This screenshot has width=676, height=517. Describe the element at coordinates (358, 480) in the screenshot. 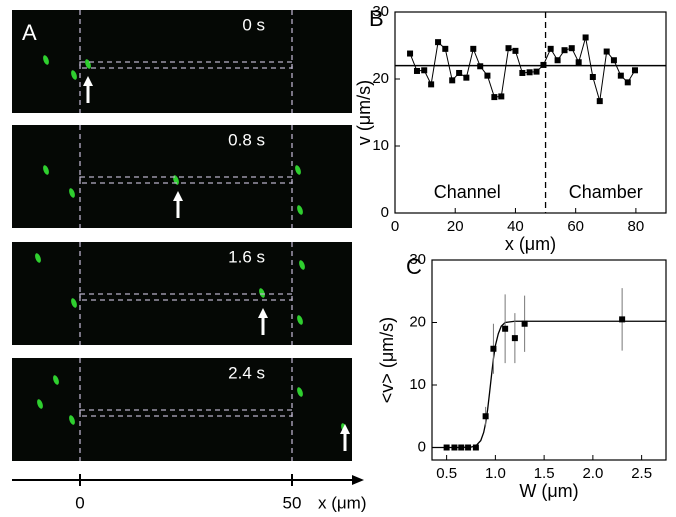

I see `axis-arrow` at that location.